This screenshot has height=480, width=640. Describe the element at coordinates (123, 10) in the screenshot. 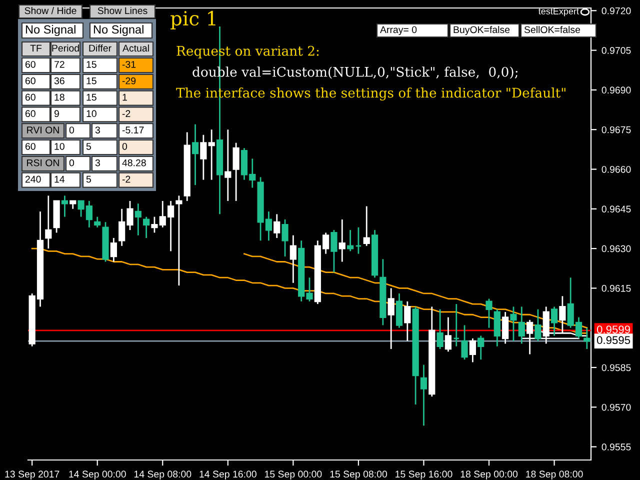

I see `annotation: Show Lines` at that location.